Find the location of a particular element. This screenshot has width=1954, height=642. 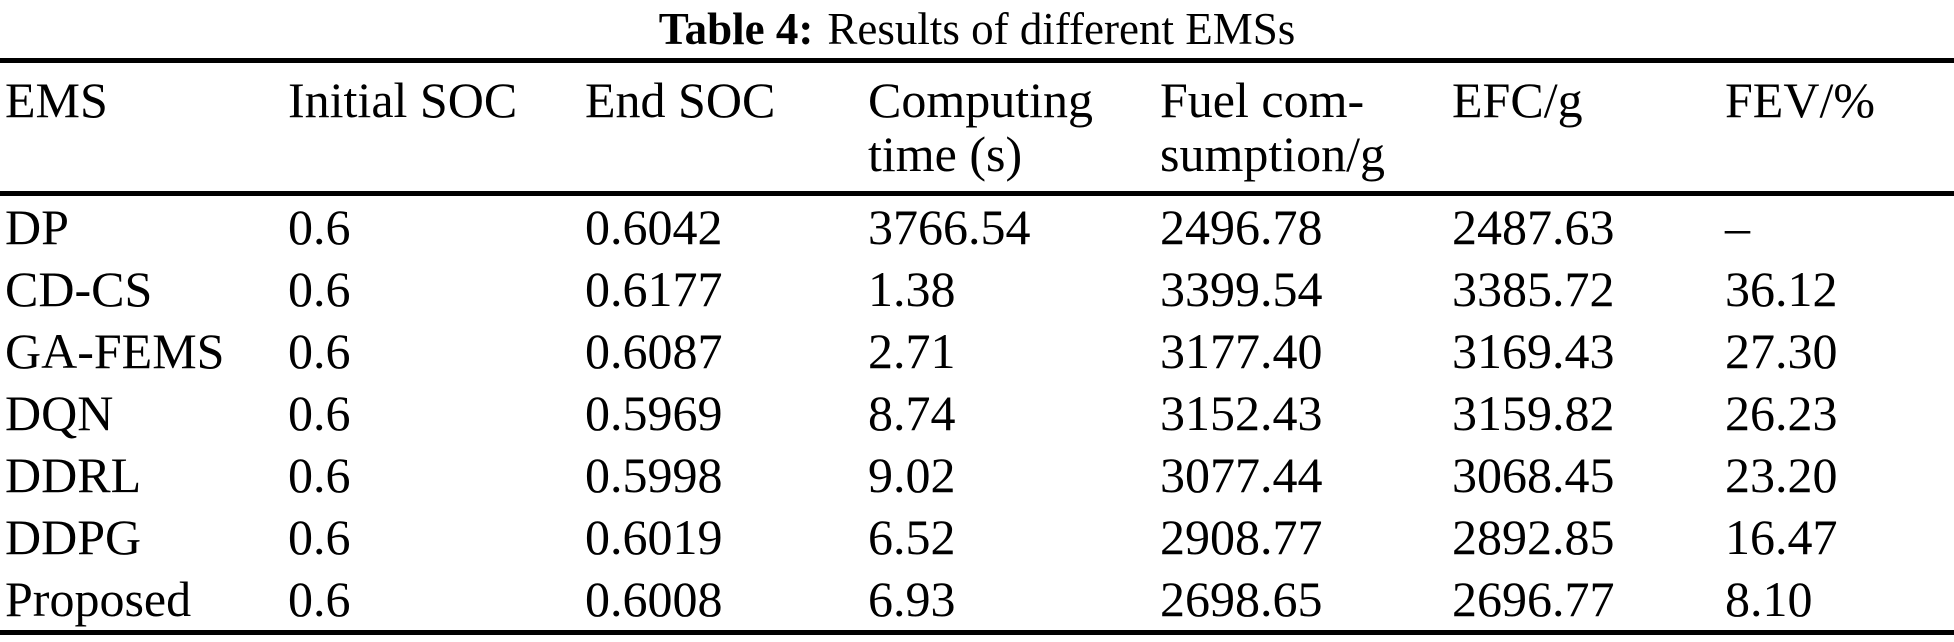

cell-fuel-consumption: 2698.65 is located at coordinates (1241, 599).